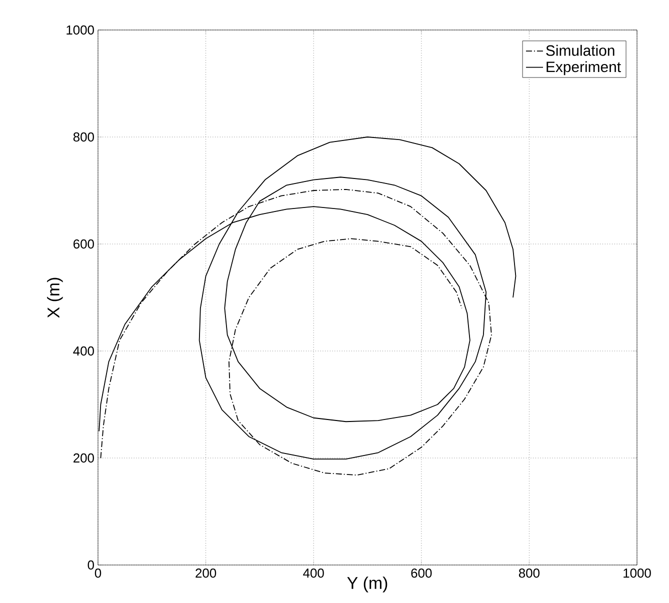 The width and height of the screenshot is (669, 603). I want to click on y-axis-title: X (m), so click(55, 298).